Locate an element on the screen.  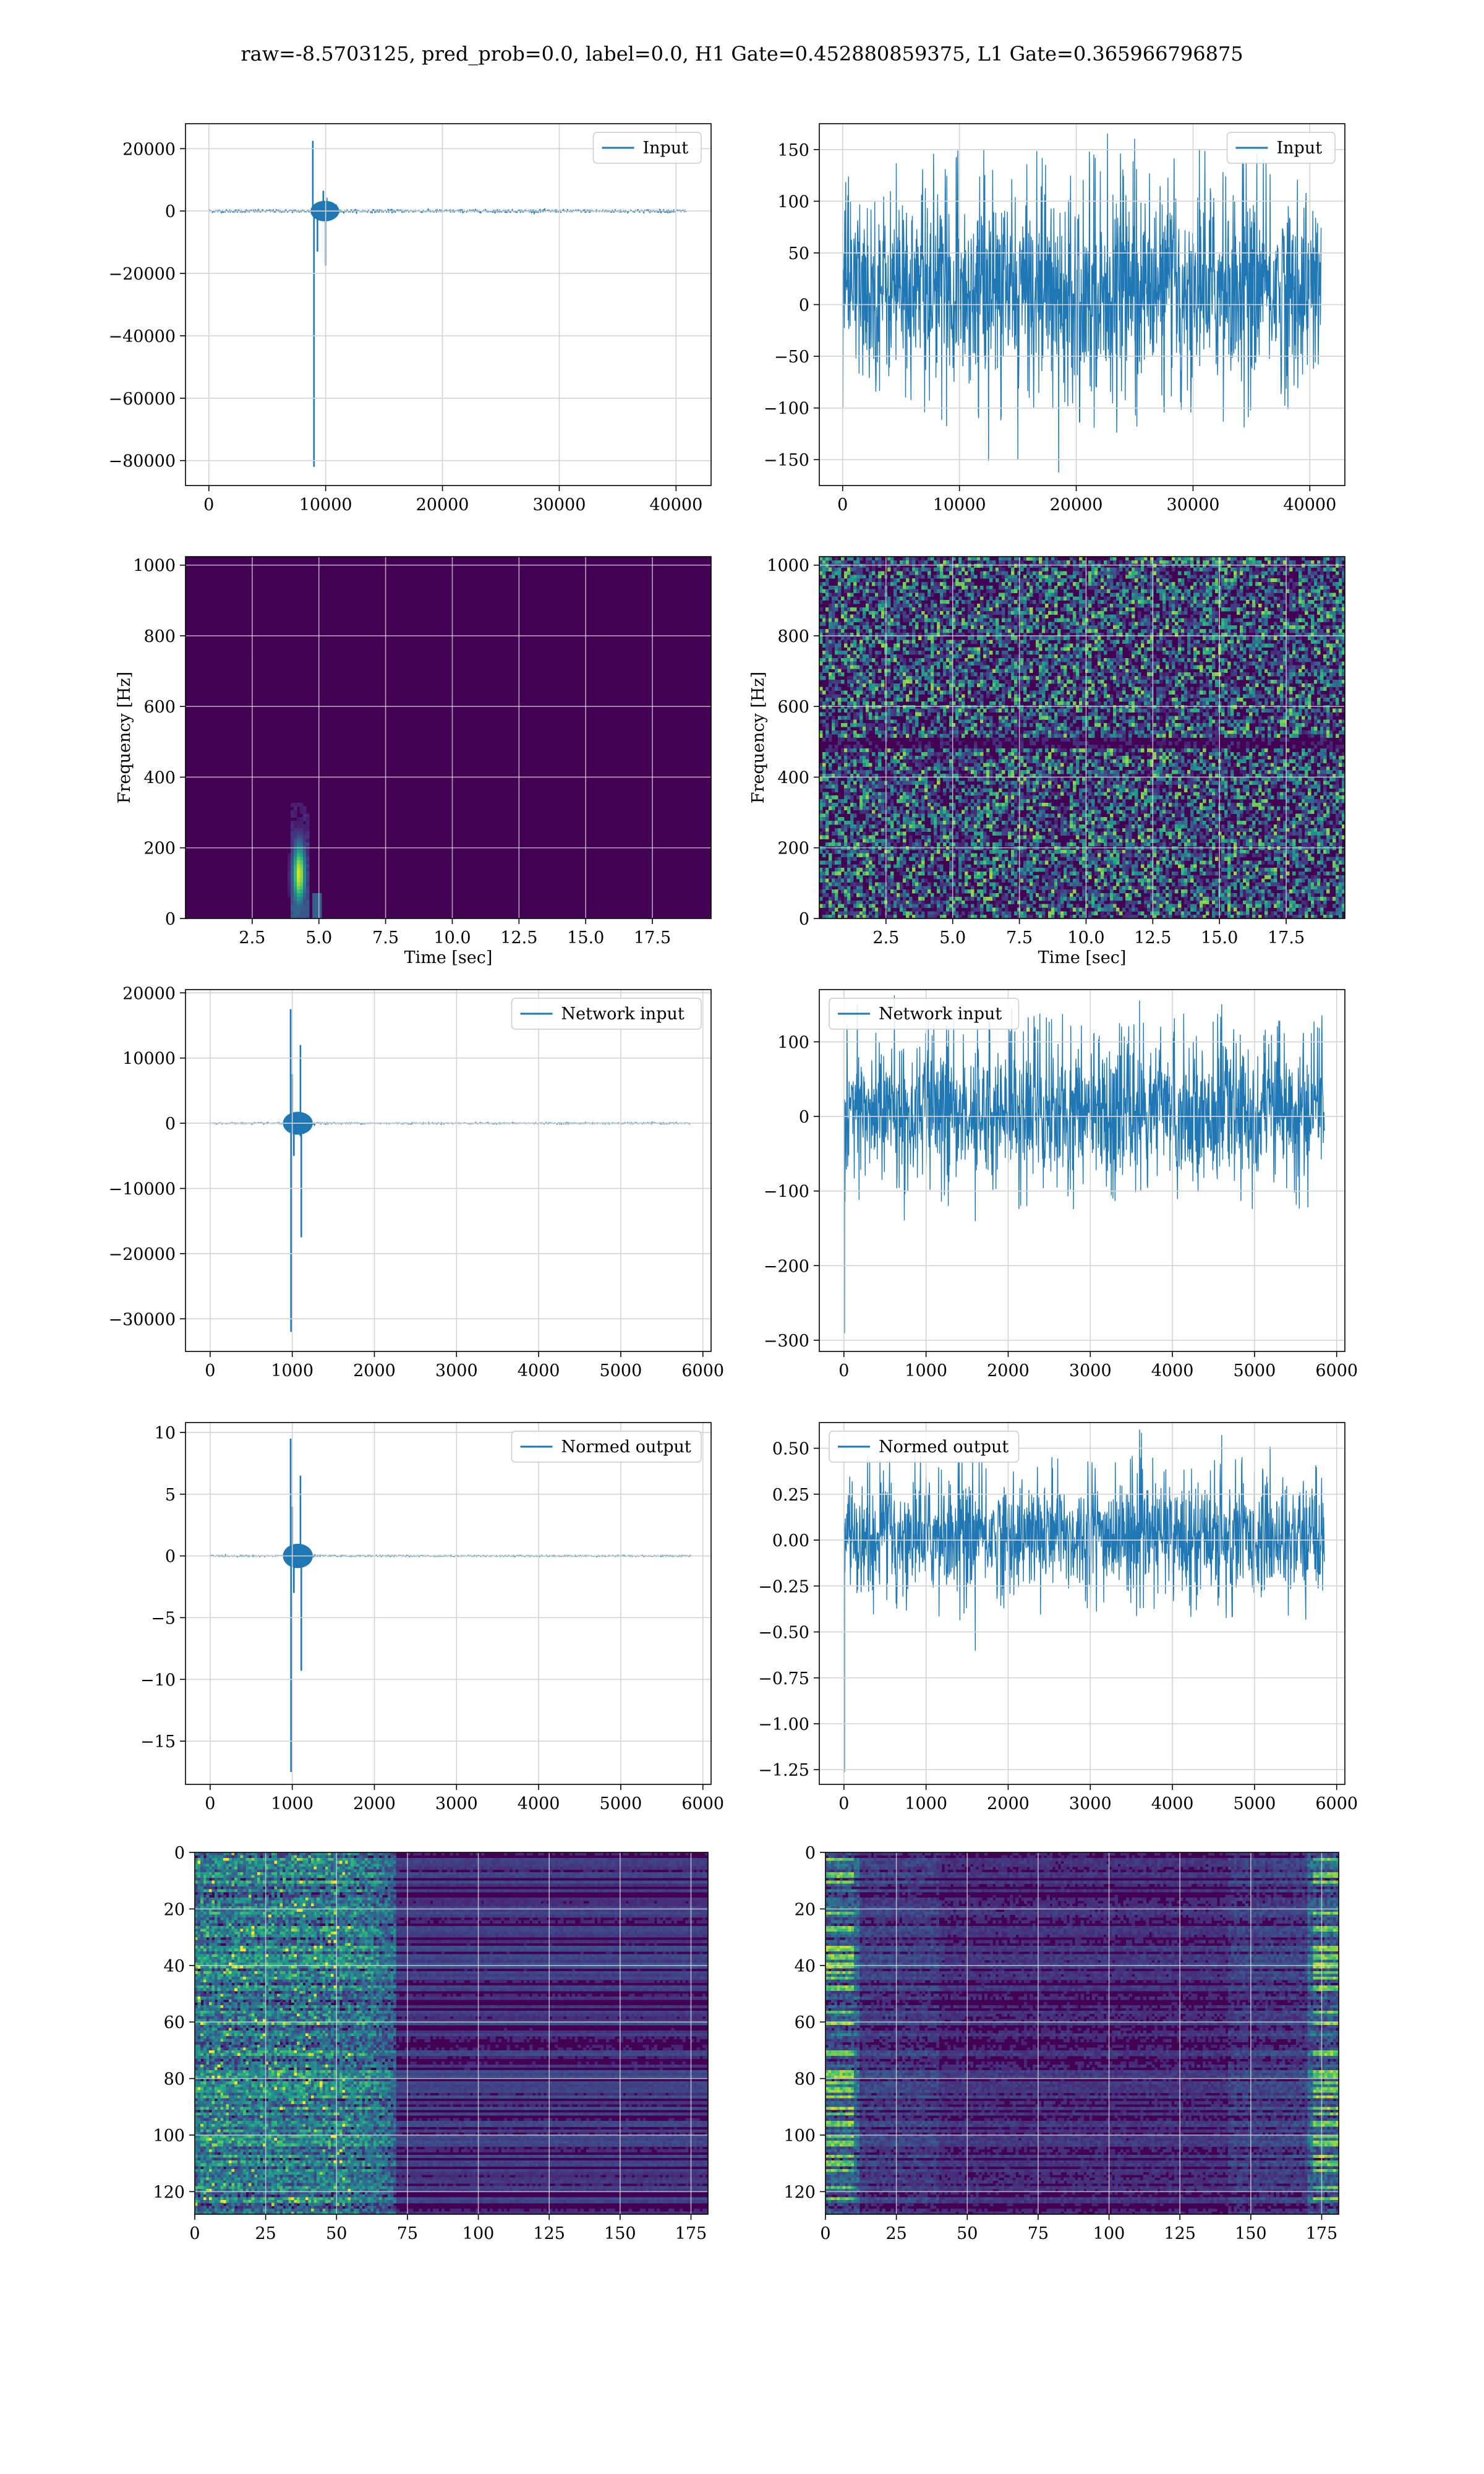
l1-input-legend-label: Input is located at coordinates (1300, 148).